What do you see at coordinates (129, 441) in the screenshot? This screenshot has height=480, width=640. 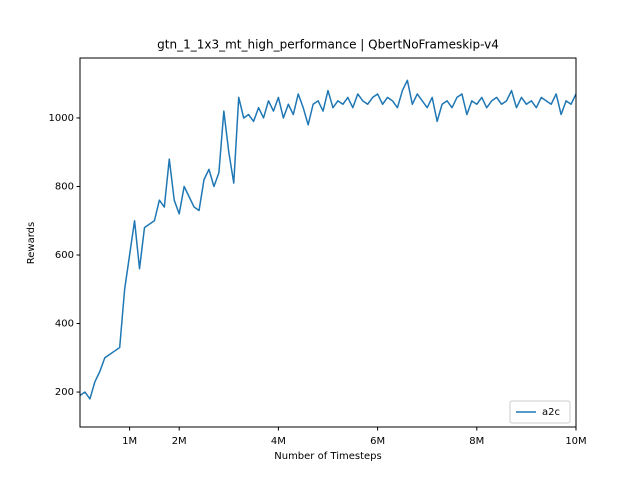 I see `x-tick-label: 1M` at bounding box center [129, 441].